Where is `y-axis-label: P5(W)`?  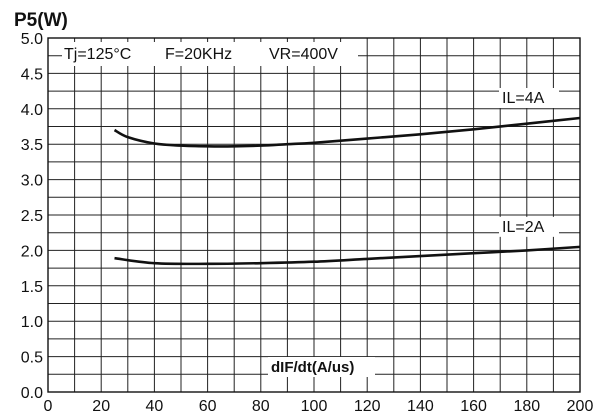 y-axis-label: P5(W) is located at coordinates (41, 20).